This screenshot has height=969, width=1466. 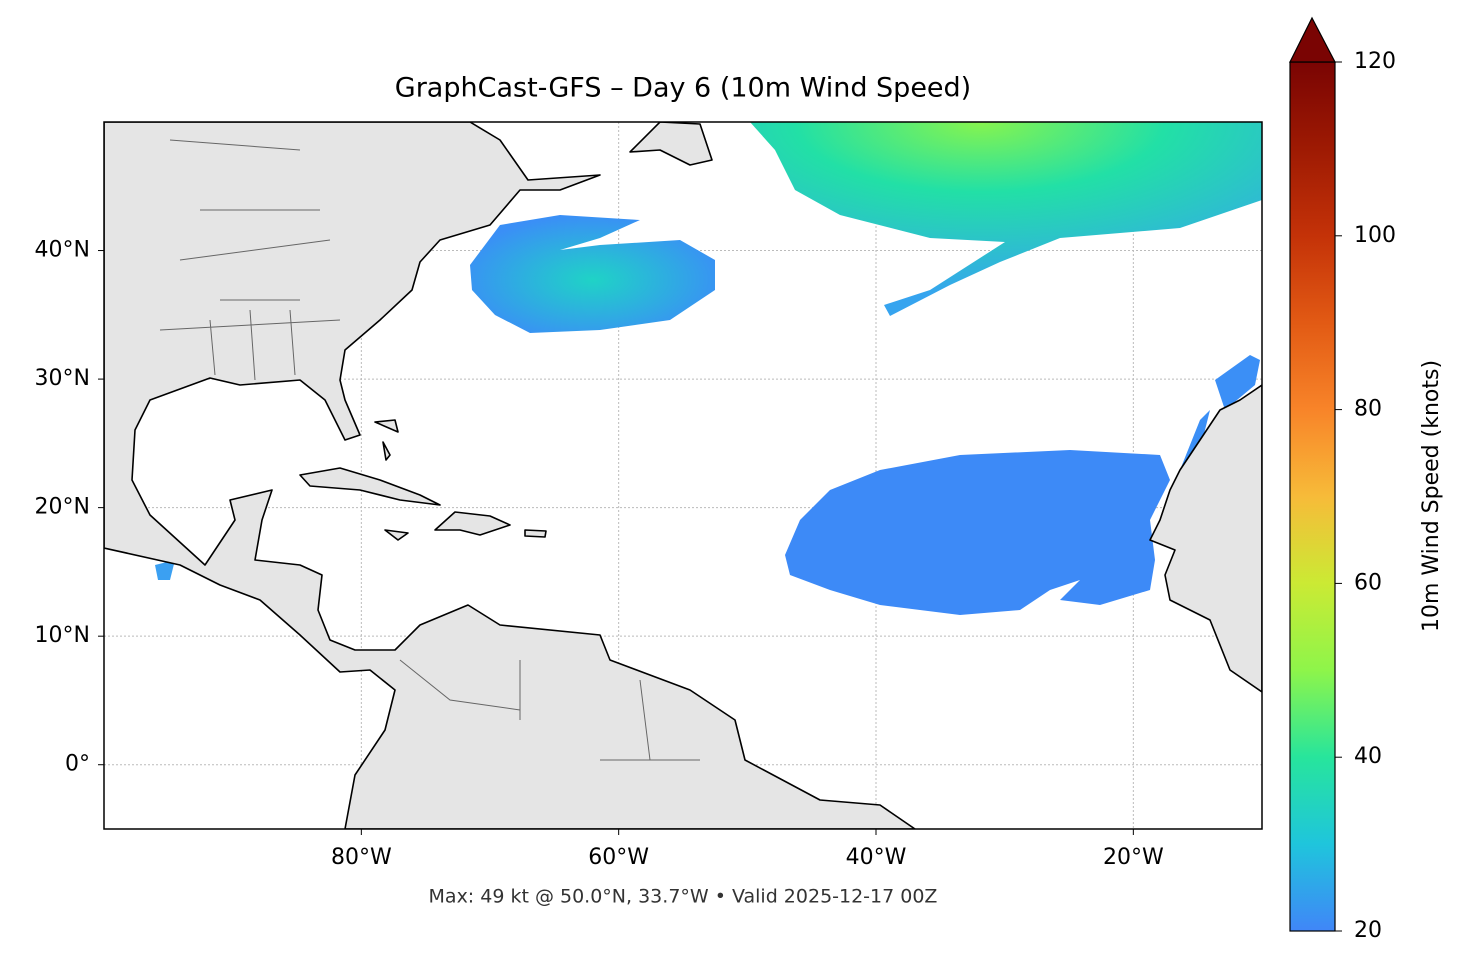 I want to click on y-tick-label: 0°, so click(x=77, y=764).